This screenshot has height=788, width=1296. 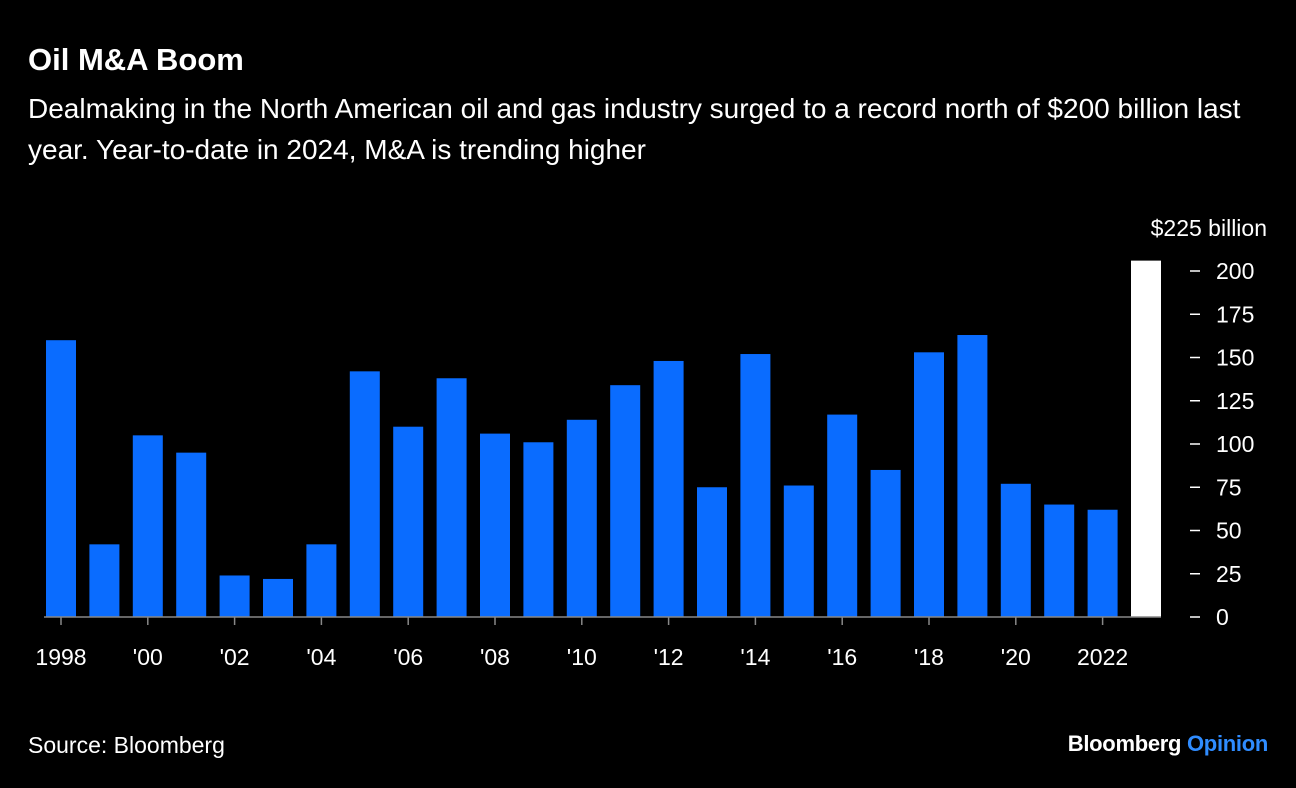 I want to click on bar-2004, so click(x=321, y=580).